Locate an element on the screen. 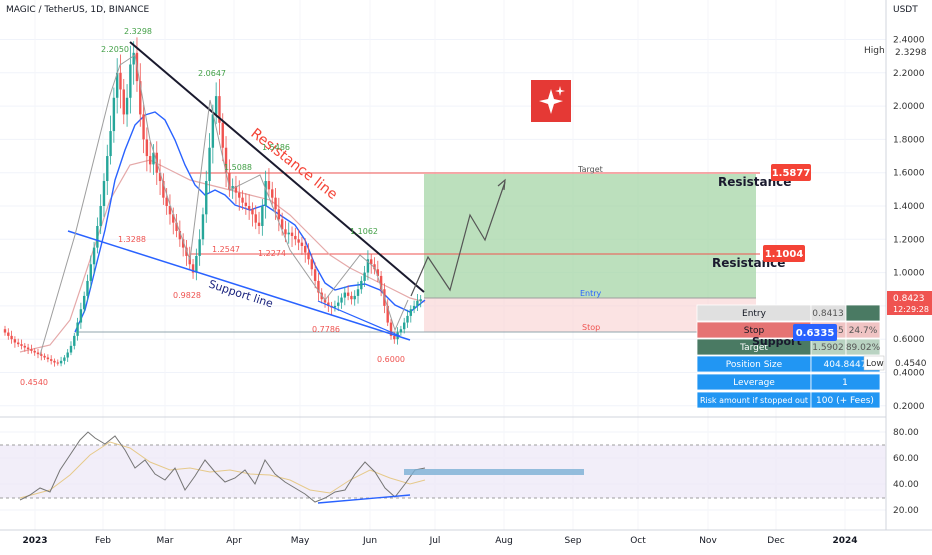 The width and height of the screenshot is (932, 555). stop-price-tag: 0.6335 is located at coordinates (815, 332).